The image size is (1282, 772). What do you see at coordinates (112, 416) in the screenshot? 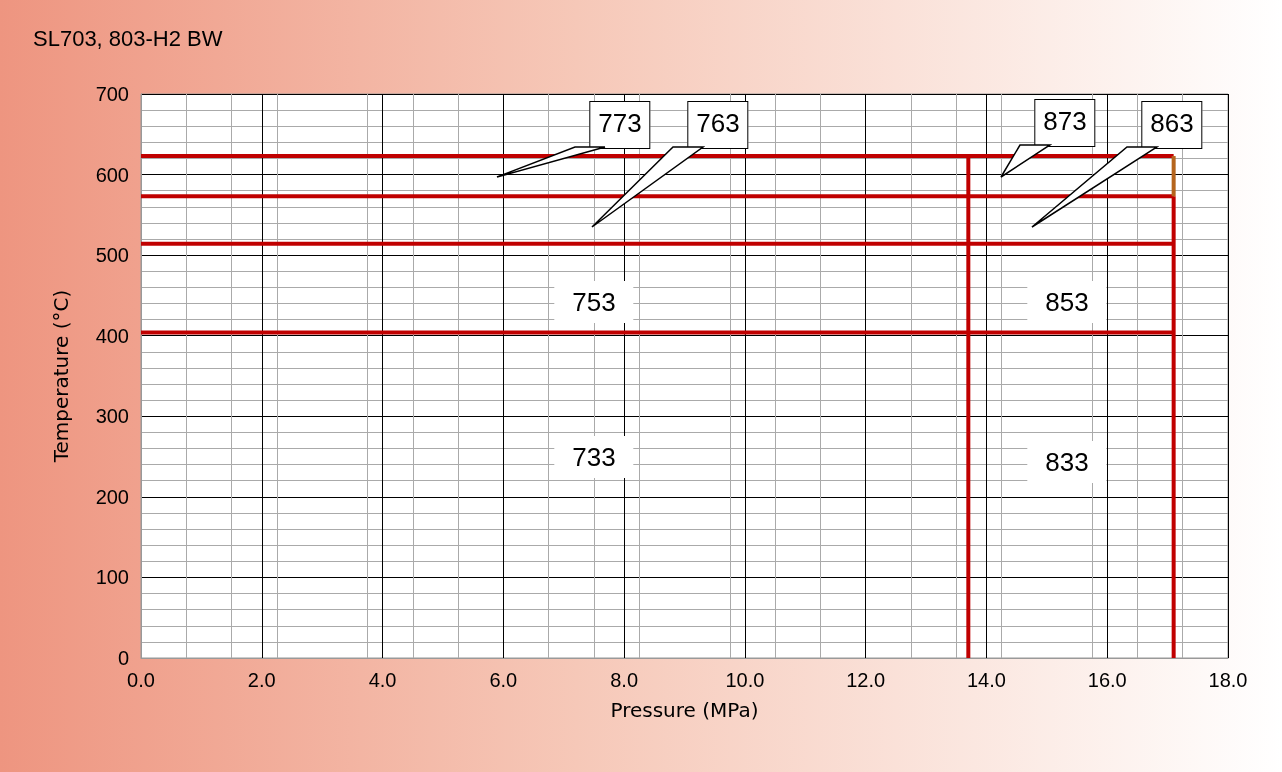
I see `y-tick-label: 300` at bounding box center [112, 416].